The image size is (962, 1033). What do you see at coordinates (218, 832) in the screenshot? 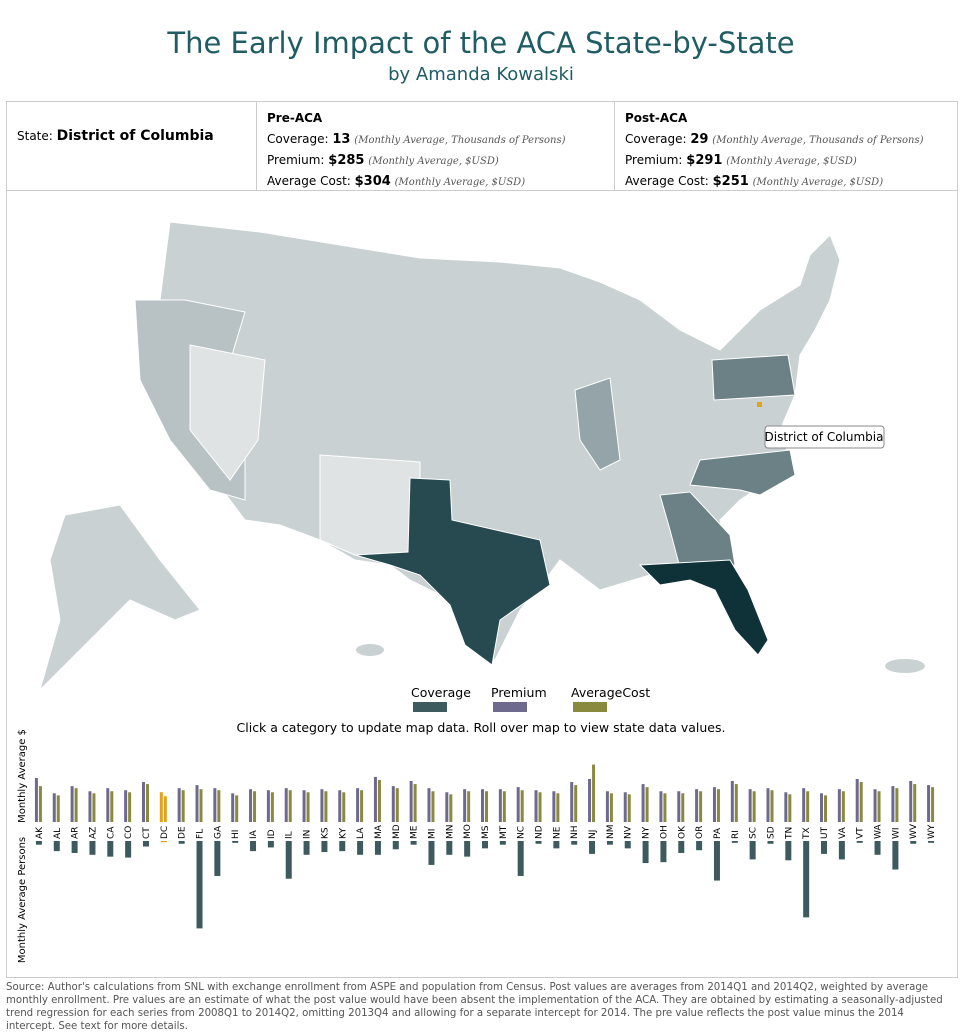
I see `x-tick-label: GA` at bounding box center [218, 832].